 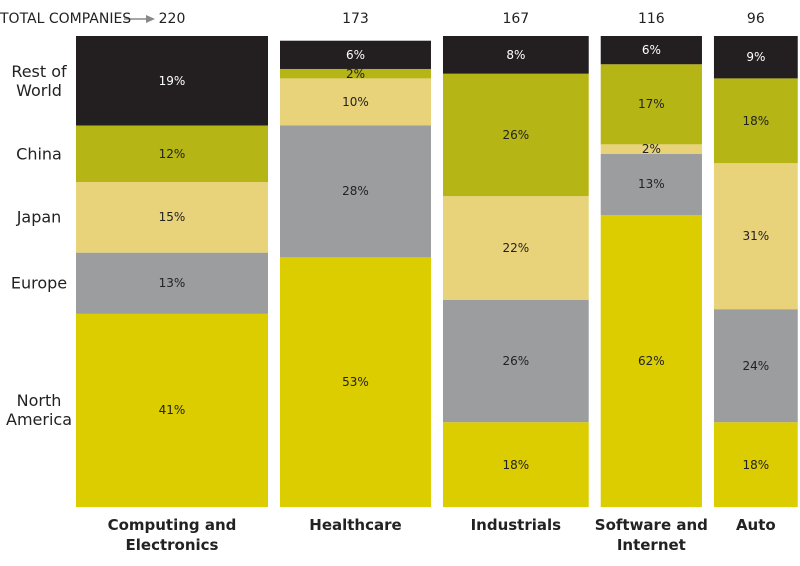 What do you see at coordinates (755, 19) in the screenshot?
I see `total-label: 96` at bounding box center [755, 19].